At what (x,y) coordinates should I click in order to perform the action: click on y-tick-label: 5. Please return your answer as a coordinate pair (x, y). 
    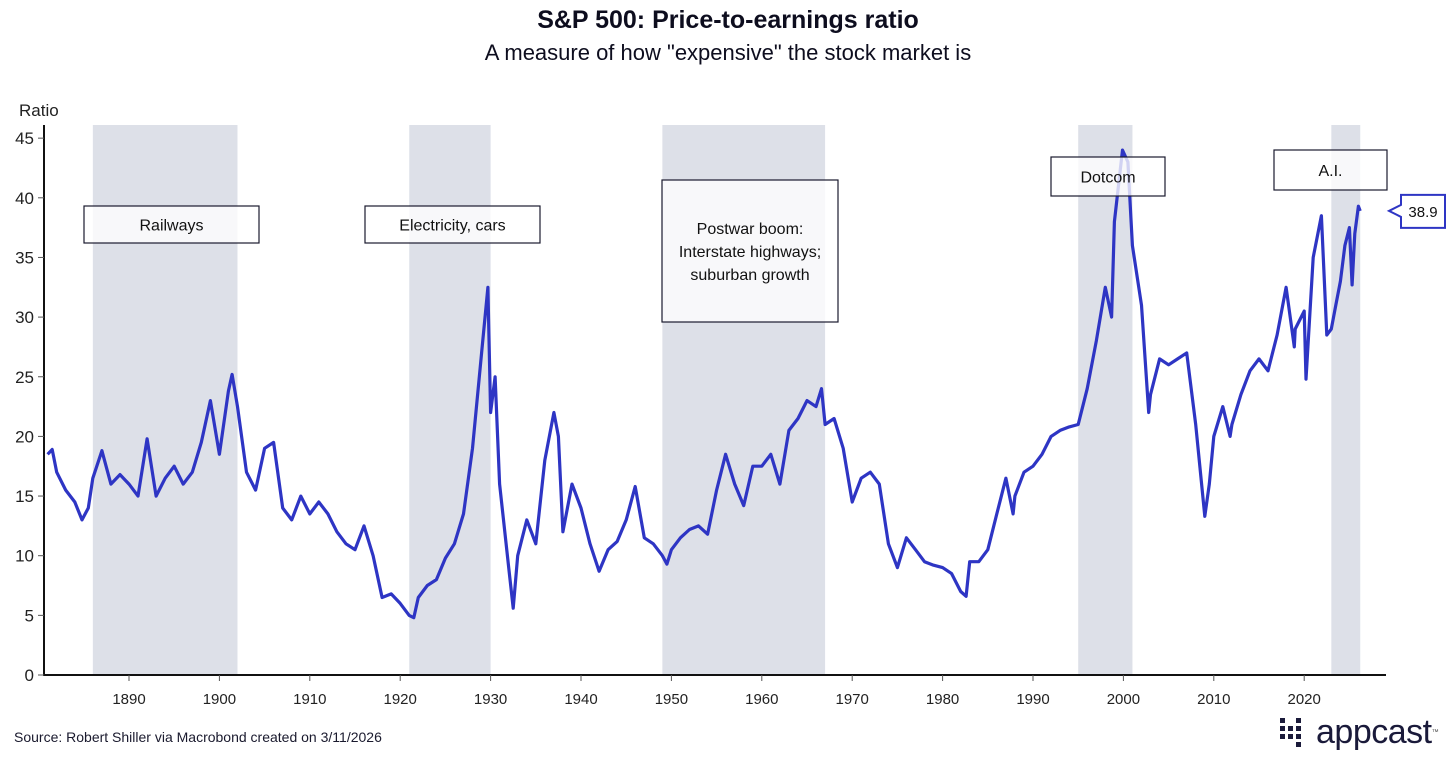
    Looking at the image, I should click on (29, 615).